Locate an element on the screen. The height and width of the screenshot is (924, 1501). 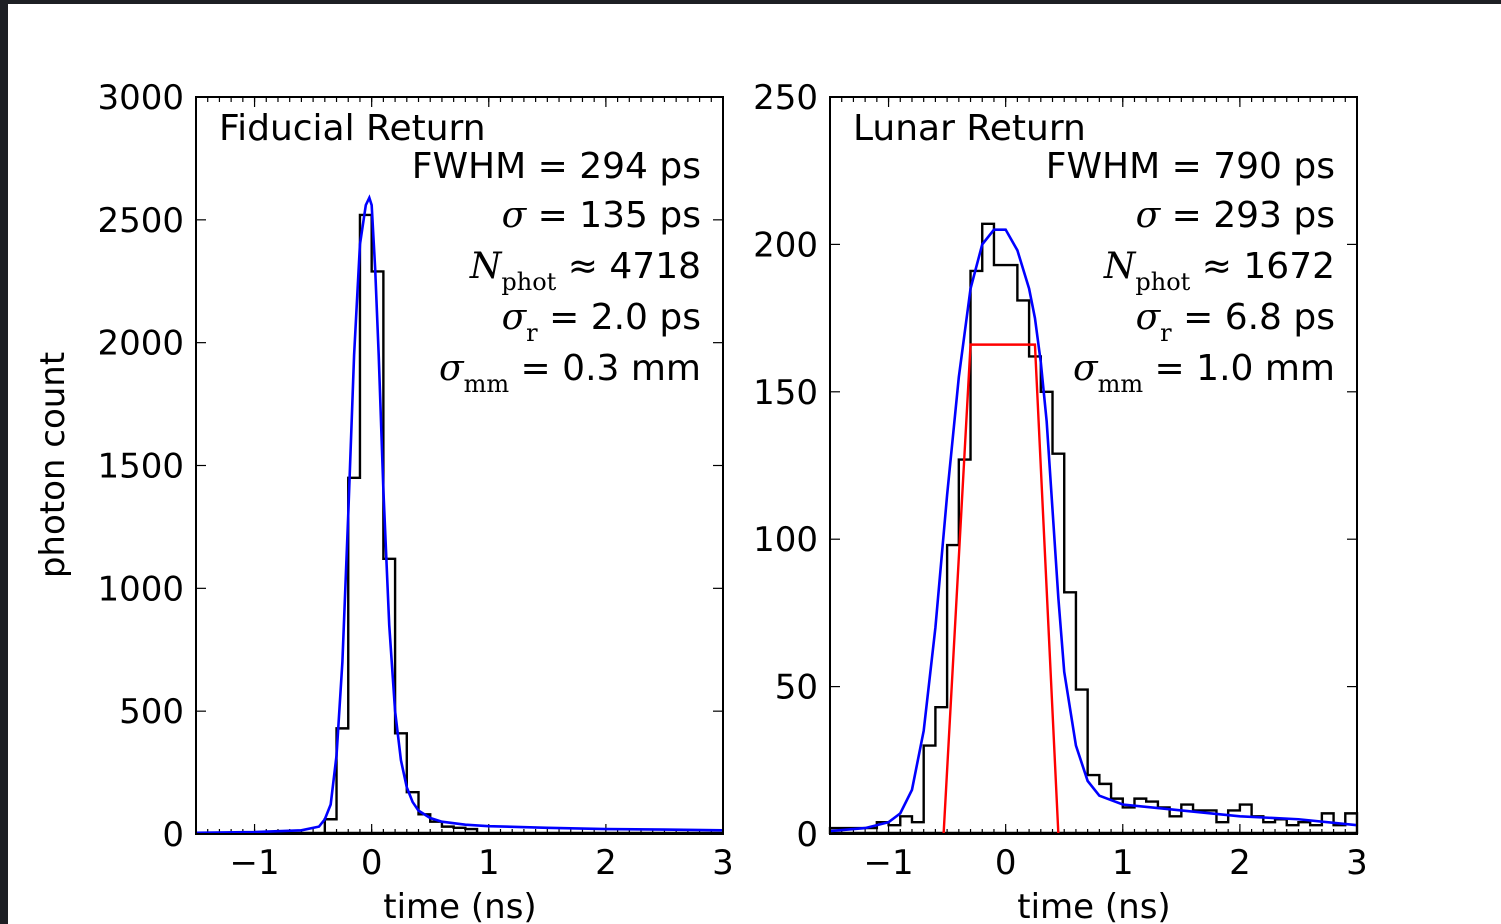
top-dark-border is located at coordinates (750, 2).